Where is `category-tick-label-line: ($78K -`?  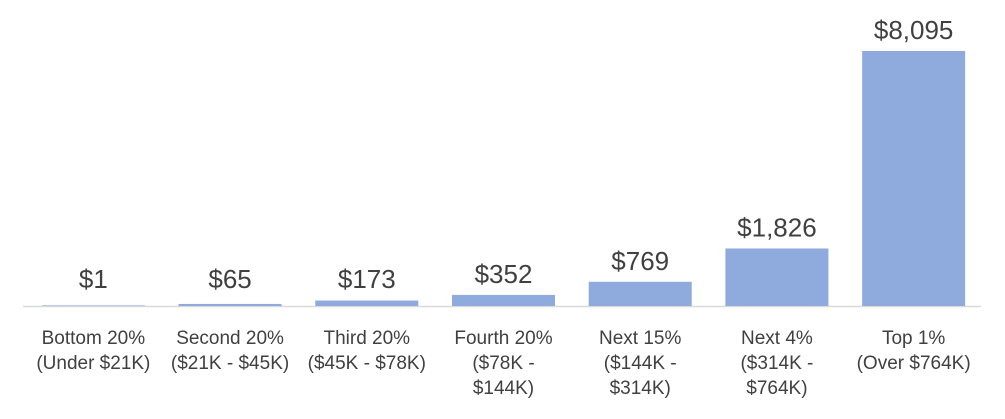
category-tick-label-line: ($78K - is located at coordinates (503, 363).